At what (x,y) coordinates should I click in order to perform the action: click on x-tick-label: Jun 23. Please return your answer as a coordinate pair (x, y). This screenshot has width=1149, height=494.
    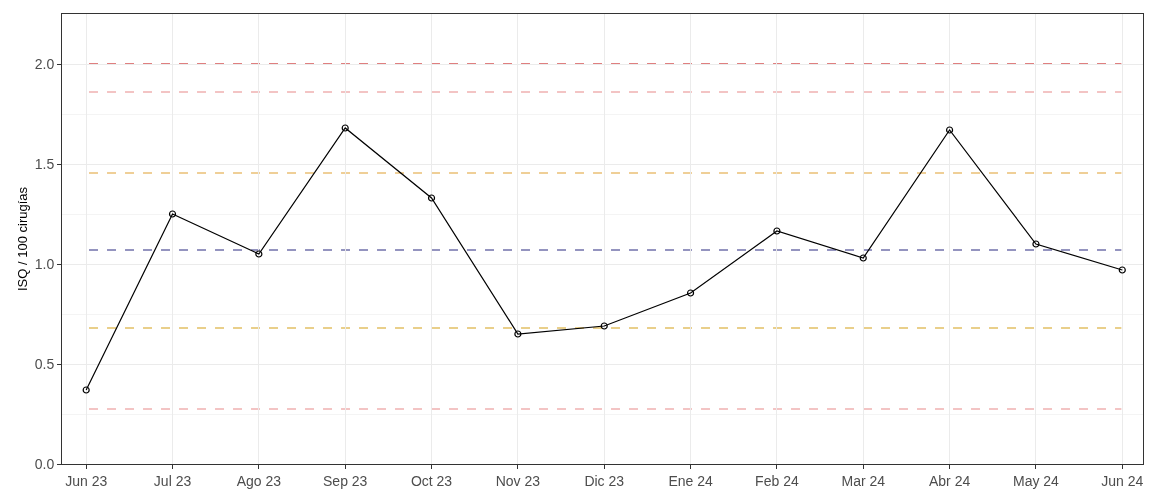
    Looking at the image, I should click on (86, 480).